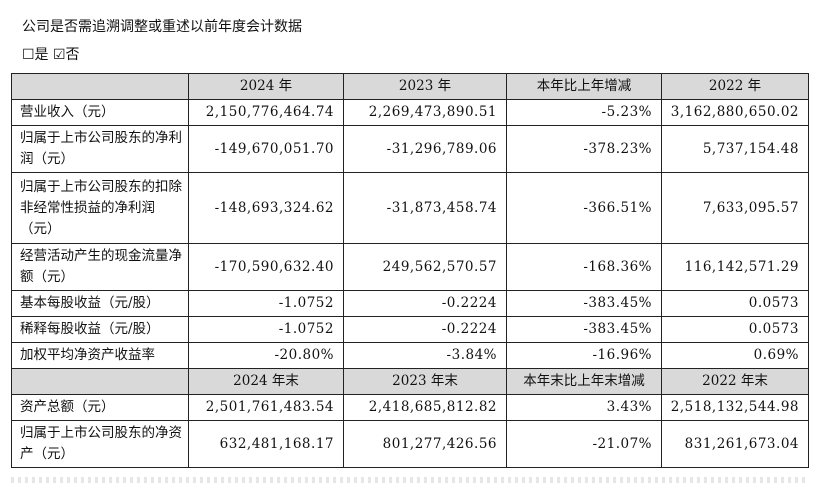 The image size is (828, 483). Describe the element at coordinates (735, 444) in the screenshot. I see `value-cell: 831,261,673.04` at that location.